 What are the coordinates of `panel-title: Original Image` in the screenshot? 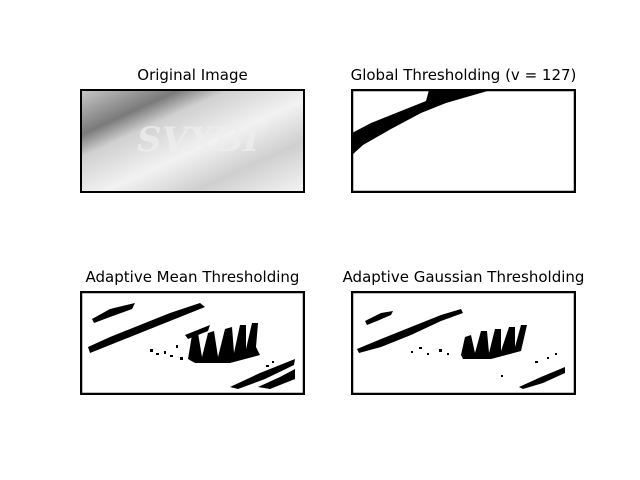 It's located at (192, 75).